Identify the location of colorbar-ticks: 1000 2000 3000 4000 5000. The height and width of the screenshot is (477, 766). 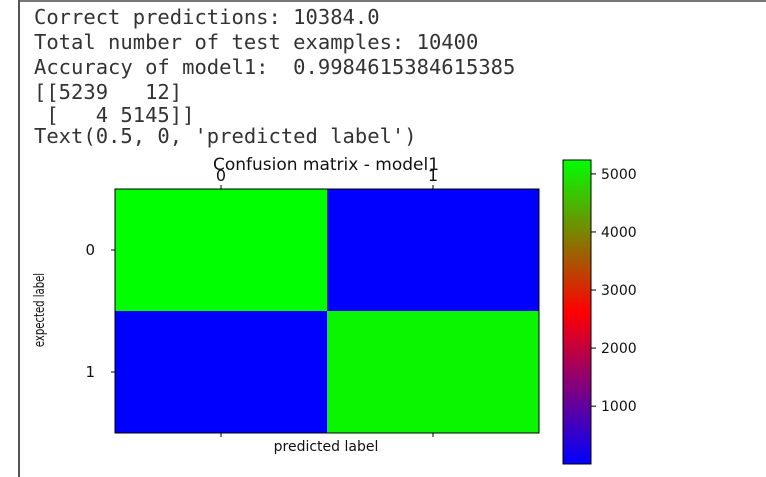
(614, 291).